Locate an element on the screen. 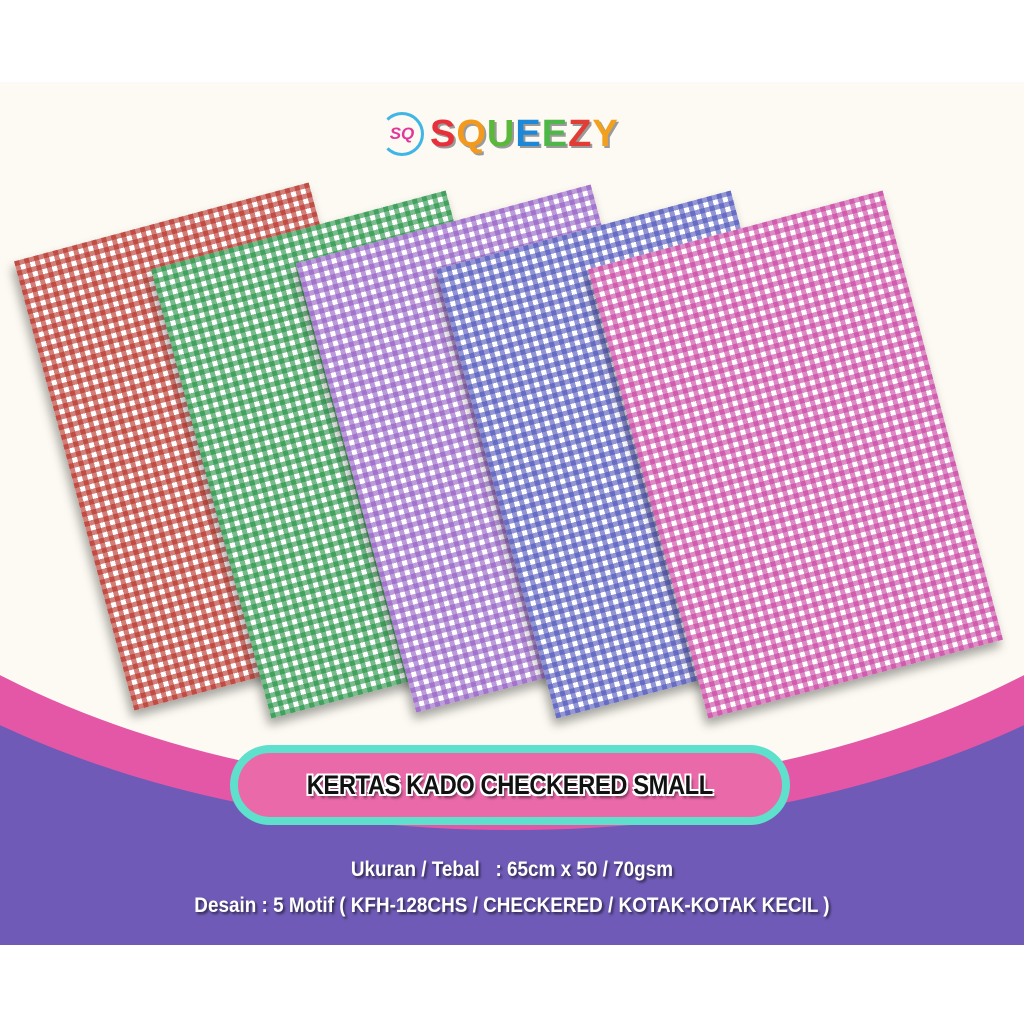  logo-letter: U is located at coordinates (501, 133).